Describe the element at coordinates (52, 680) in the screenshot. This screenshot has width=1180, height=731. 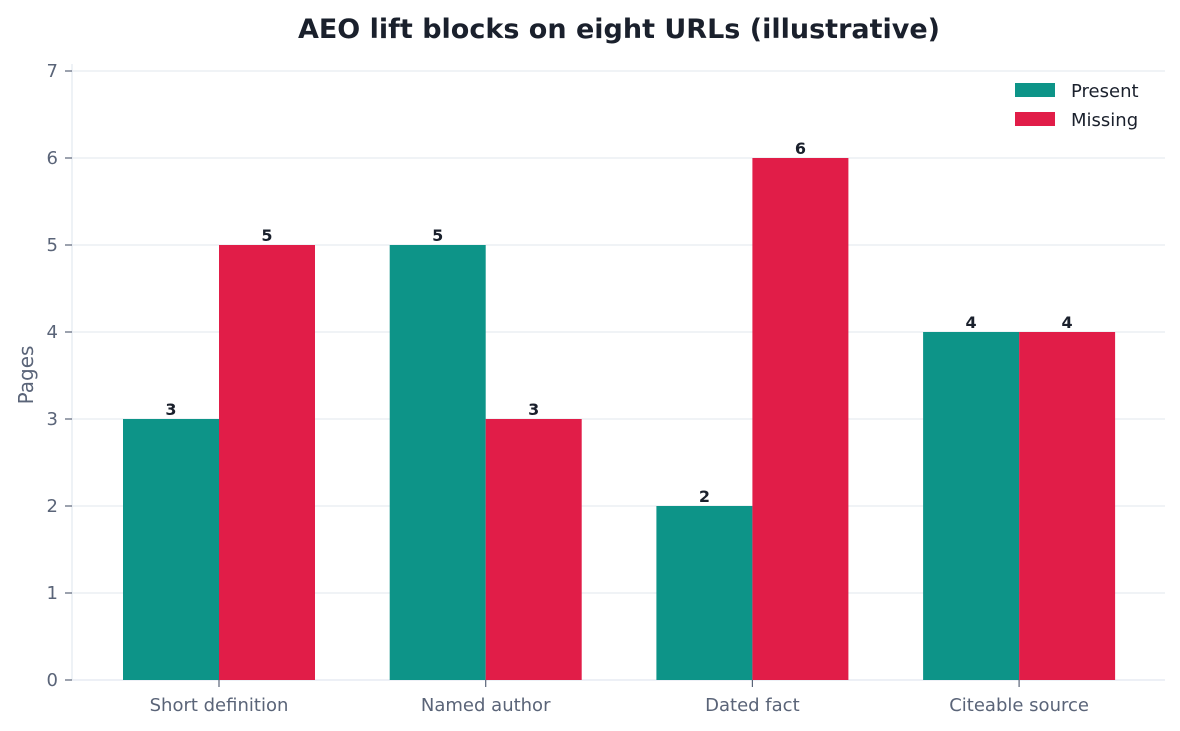
I see `y-tick-label: 0` at that location.